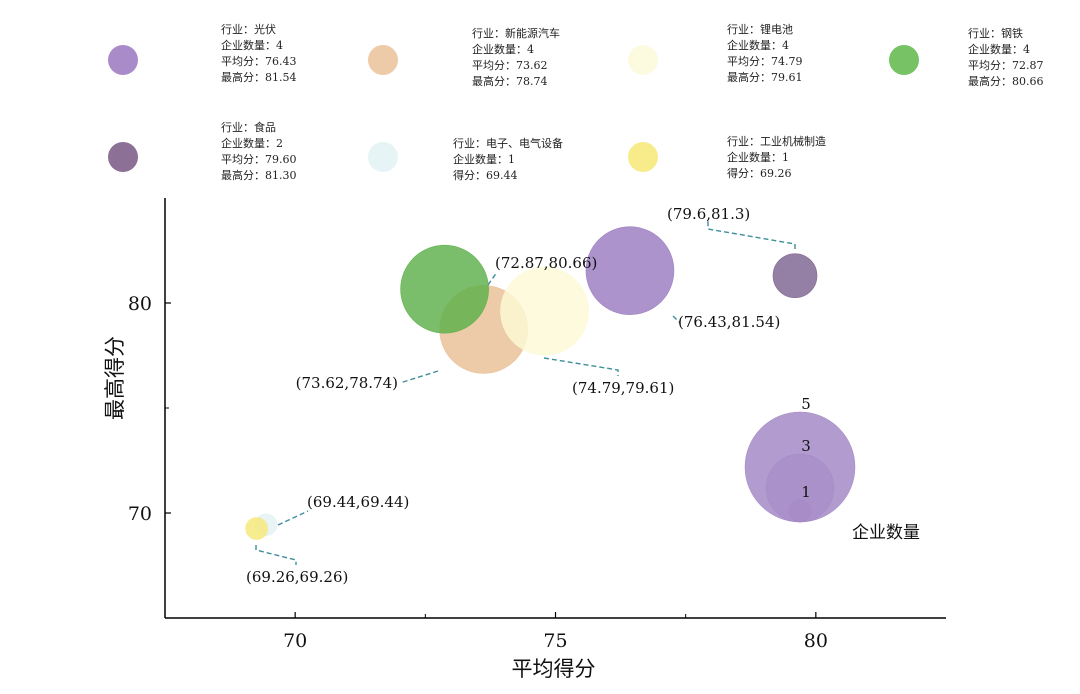 Image resolution: width=1080 pixels, height=694 pixels. Describe the element at coordinates (806, 404) in the screenshot. I see `size-legend-label: 5` at that location.